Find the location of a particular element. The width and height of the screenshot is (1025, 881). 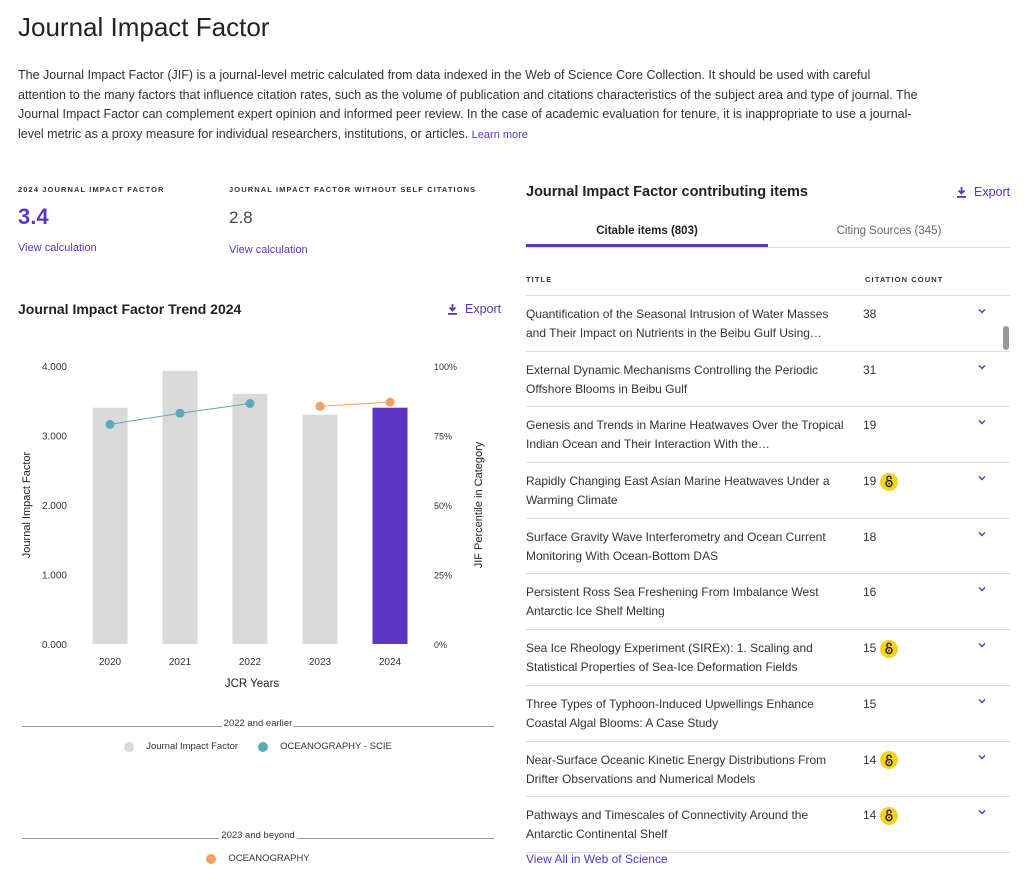

point-scie-2020 is located at coordinates (110, 424).